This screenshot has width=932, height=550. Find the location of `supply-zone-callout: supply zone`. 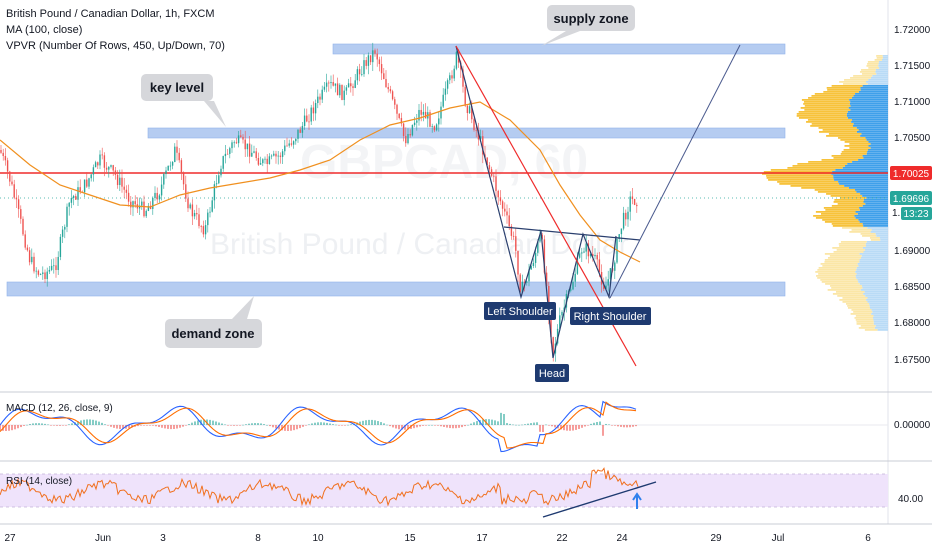

supply-zone-callout: supply zone is located at coordinates (588, 25).